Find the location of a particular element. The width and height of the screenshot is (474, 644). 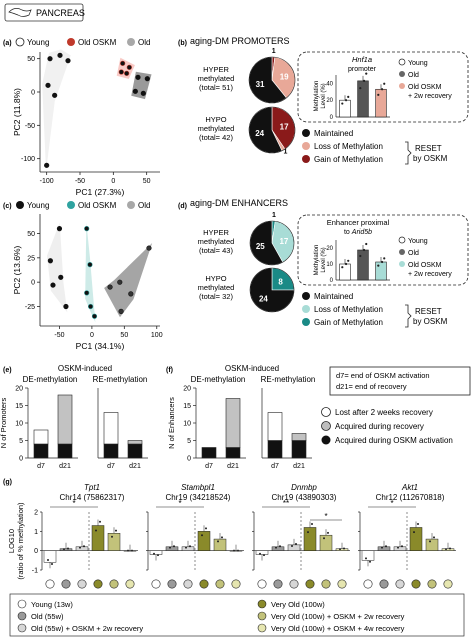

g-y-label-1: LOG10 is located at coordinates (11, 541).